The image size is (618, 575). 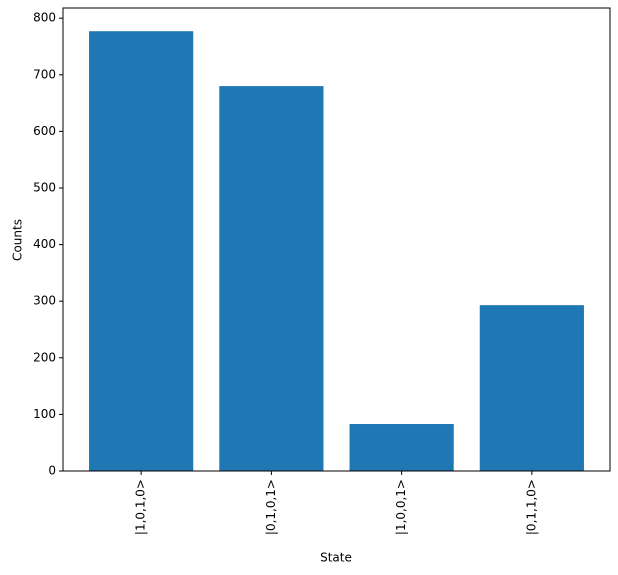 I want to click on y-tick-label: 500, so click(x=44, y=187).